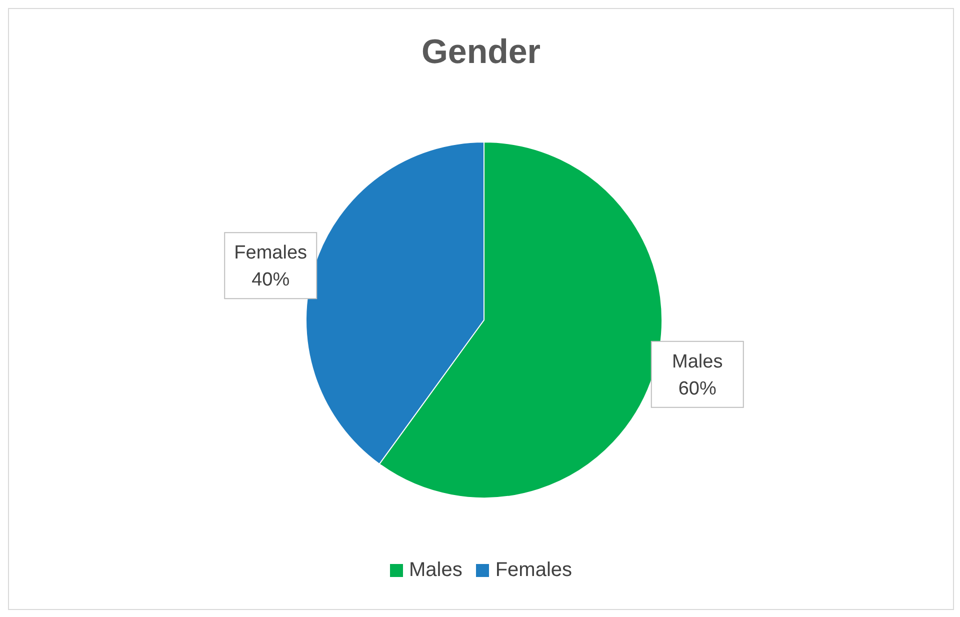 This screenshot has height=617, width=960. I want to click on data-label: 40%, so click(271, 280).